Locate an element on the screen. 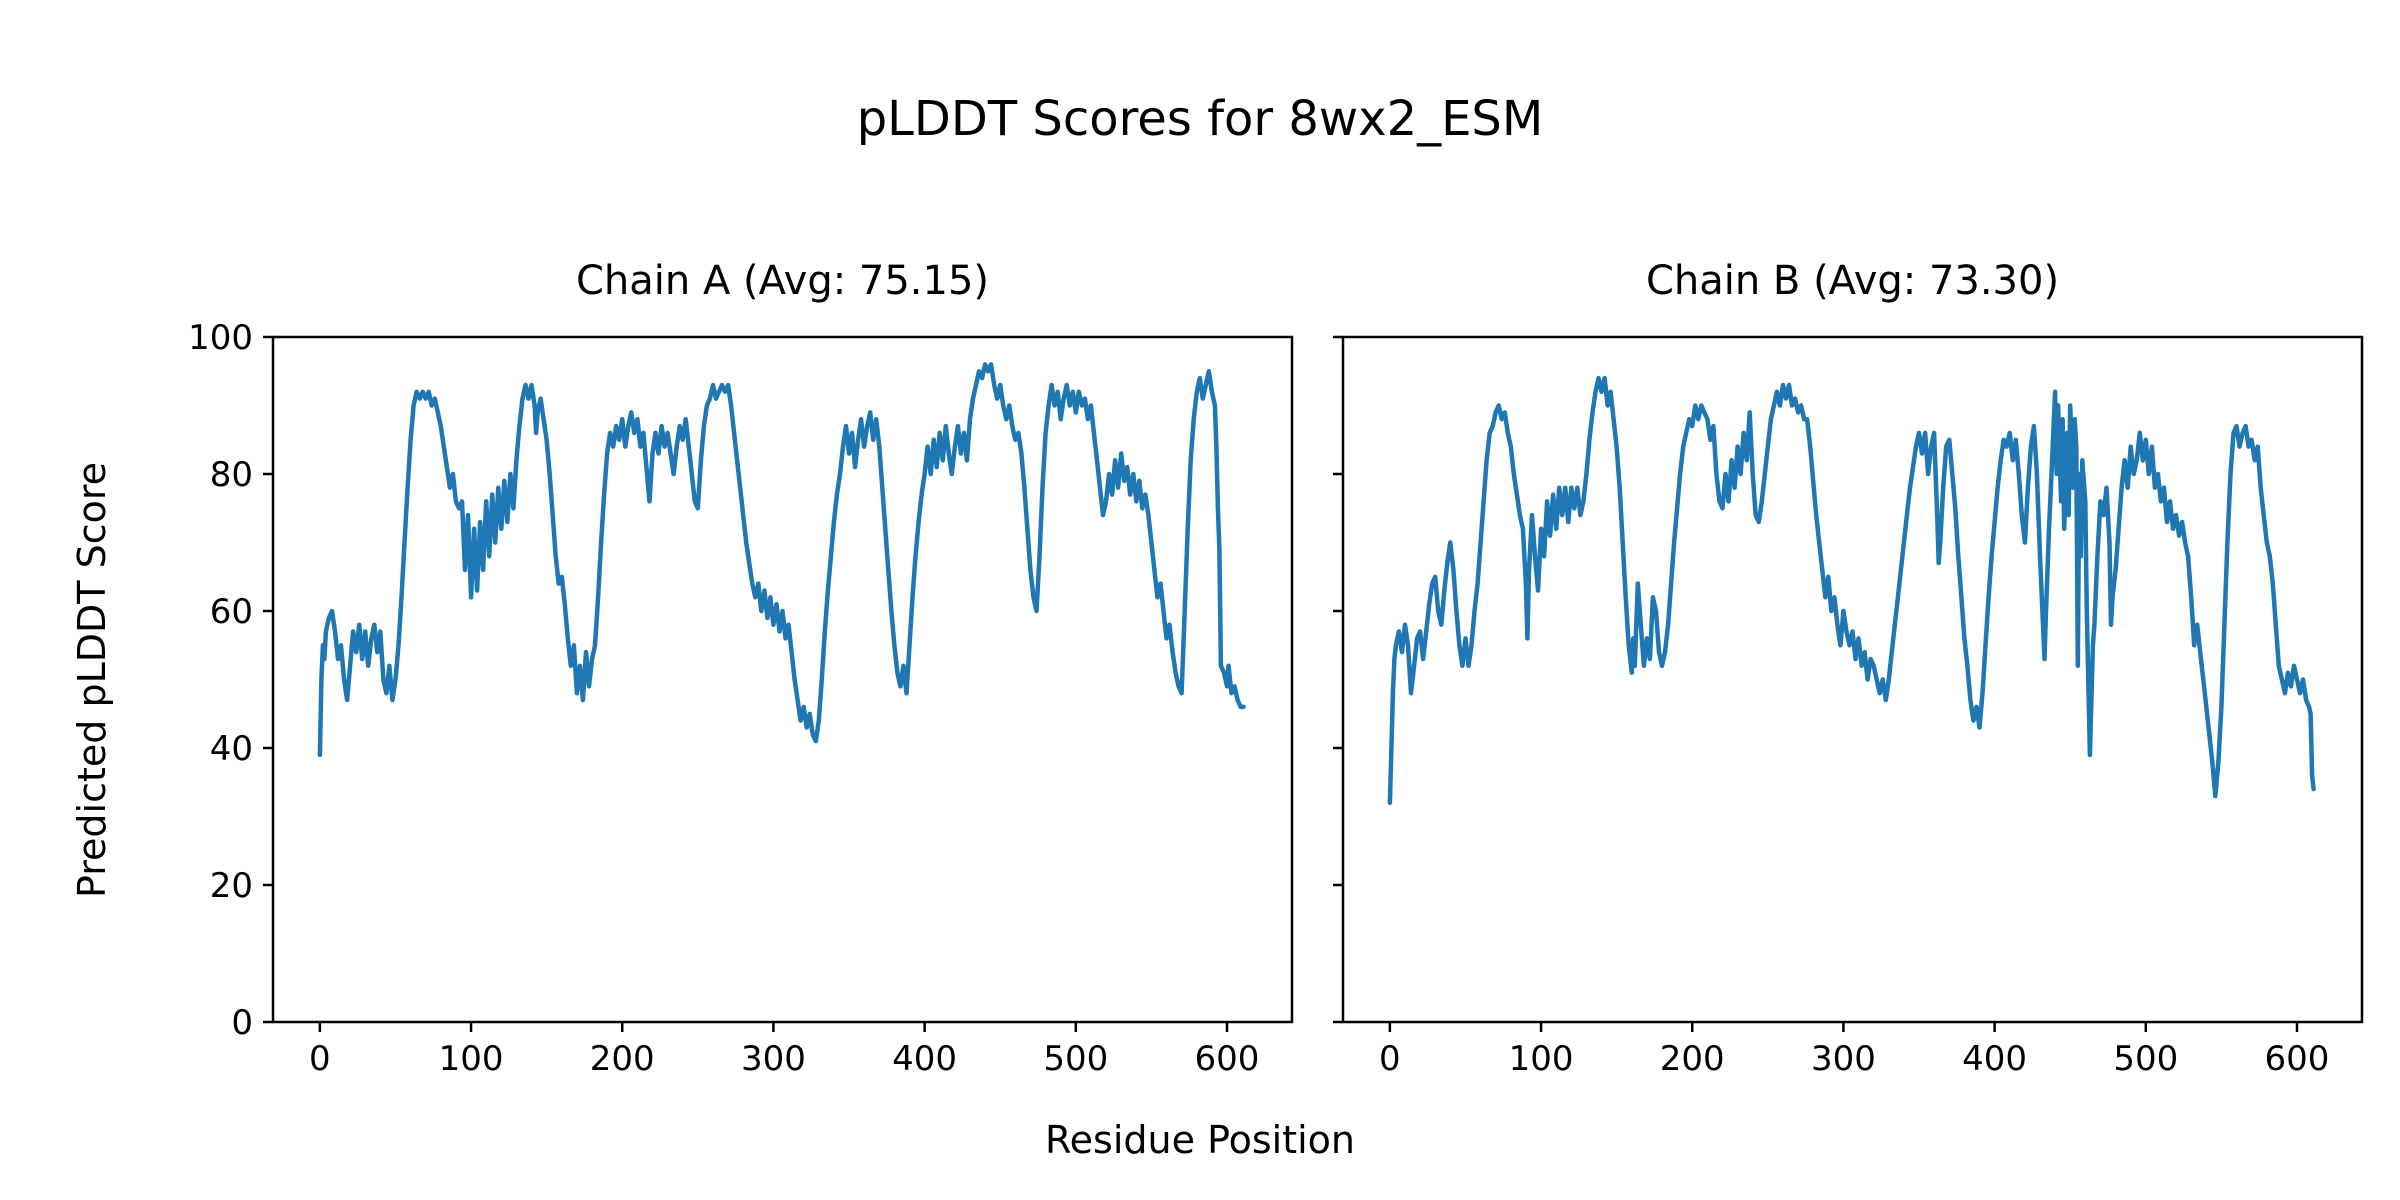 This screenshot has width=2400, height=1200. x-tick-label-a: 400 is located at coordinates (924, 1059).